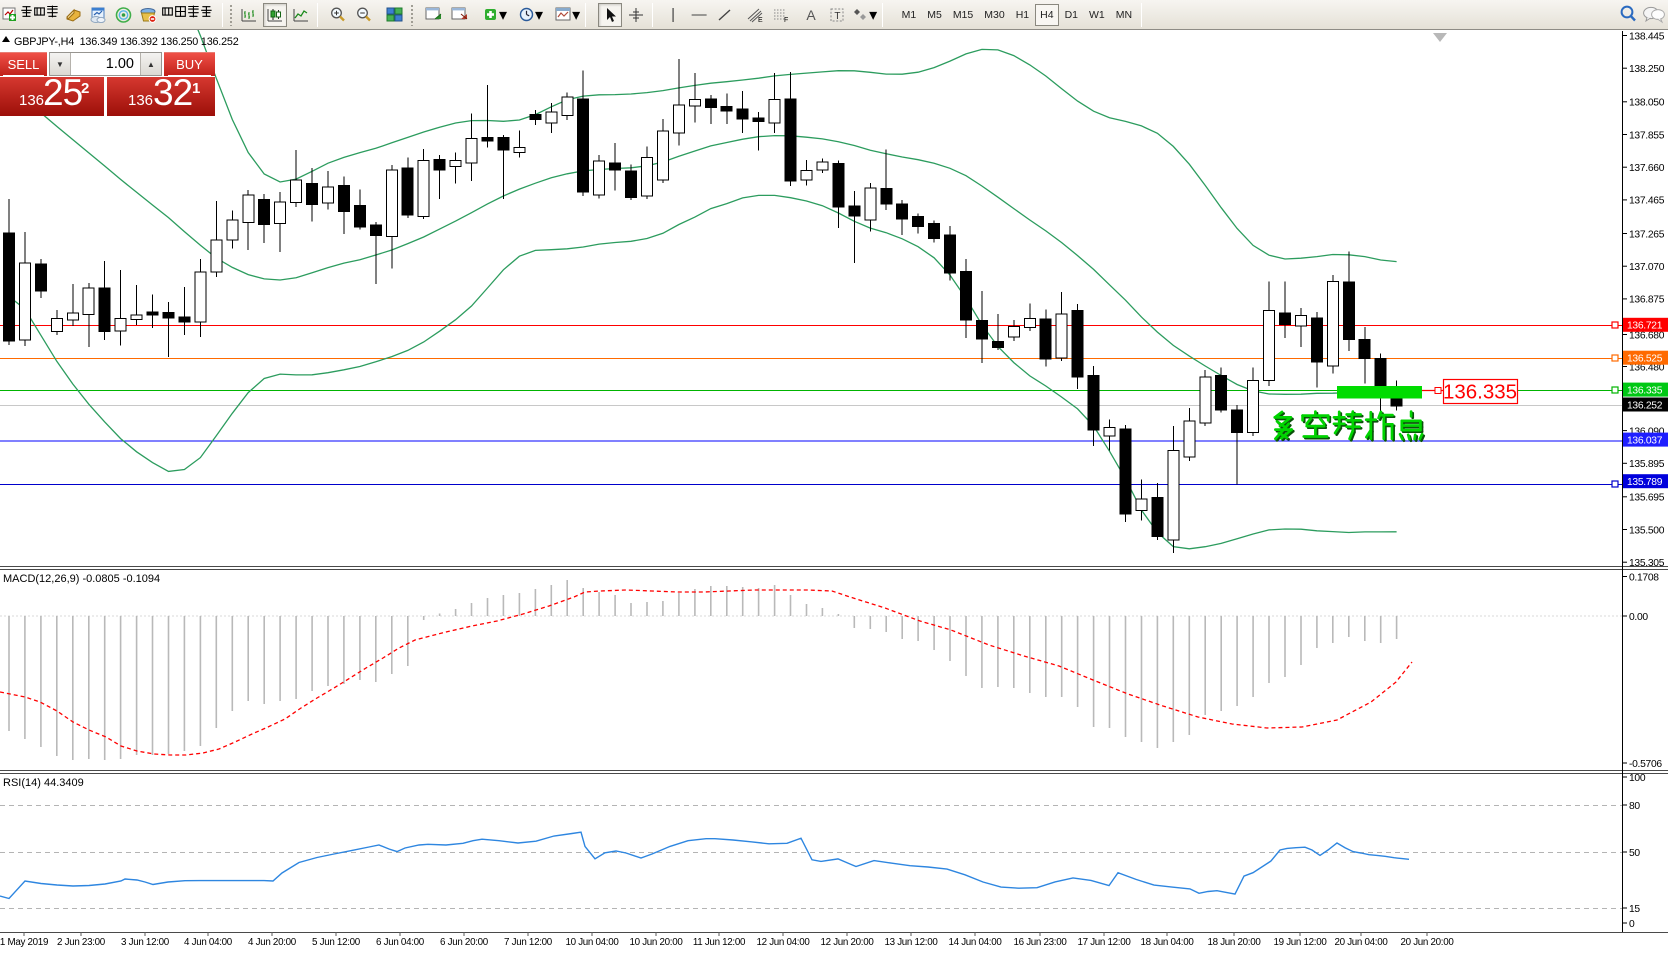 This screenshot has height=959, width=1668. I want to click on svg-text: 6 Jun 04:00, so click(400, 942).